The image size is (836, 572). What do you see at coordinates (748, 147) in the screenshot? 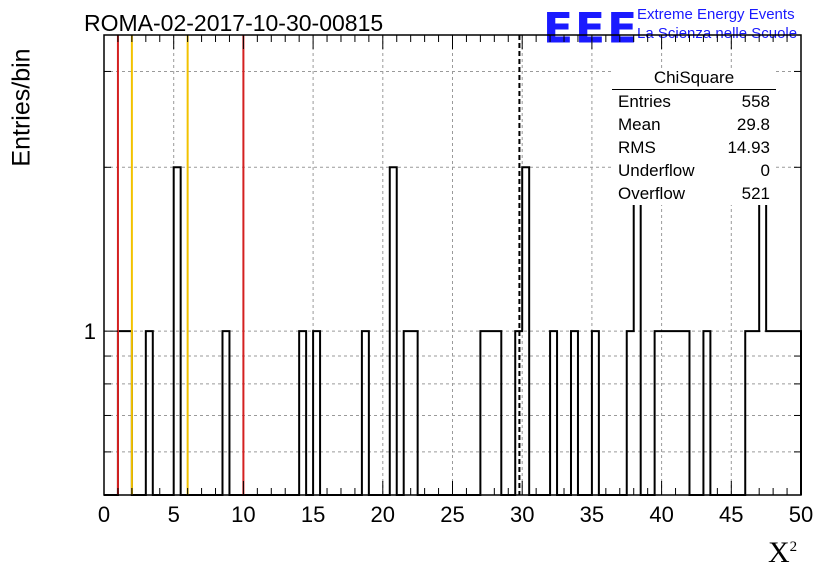
I see `stats-value: 14.93` at bounding box center [748, 147].